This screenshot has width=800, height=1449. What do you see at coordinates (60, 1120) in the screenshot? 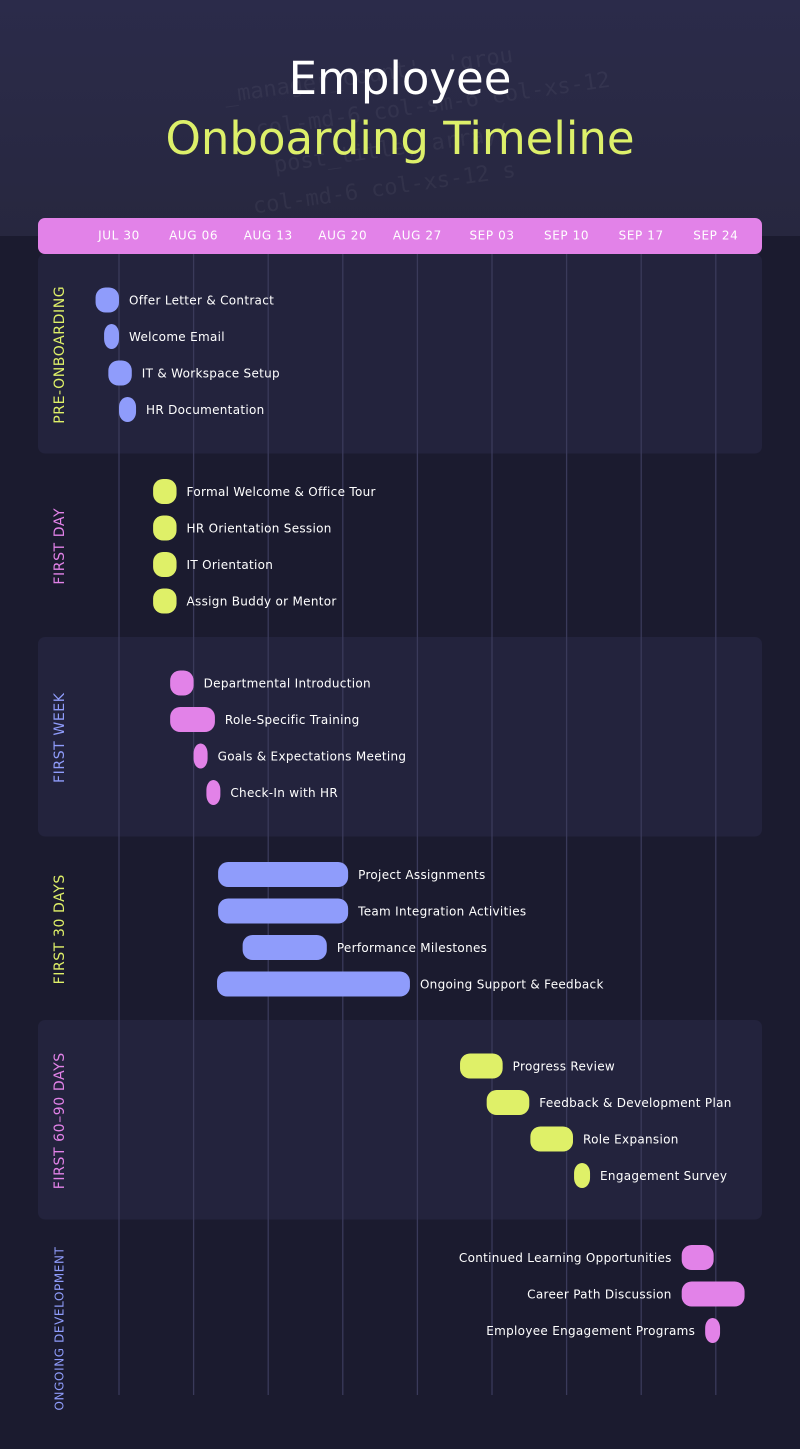
I see `group-label: FIRST 60–90 DAYS` at bounding box center [60, 1120].